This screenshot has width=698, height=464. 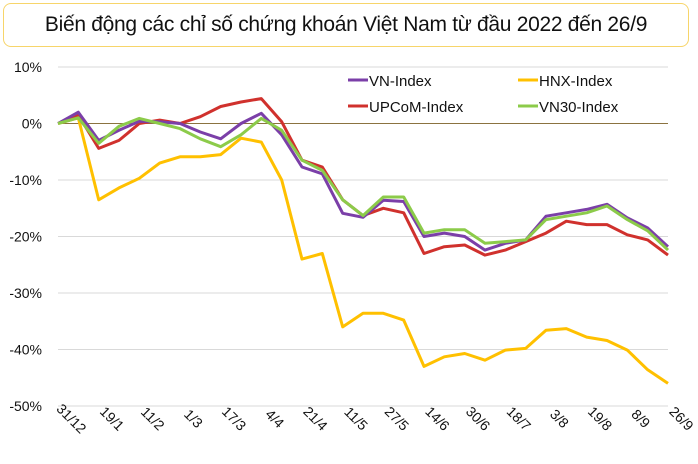 What do you see at coordinates (397, 418) in the screenshot?
I see `x-tick-label: 27/5` at bounding box center [397, 418].